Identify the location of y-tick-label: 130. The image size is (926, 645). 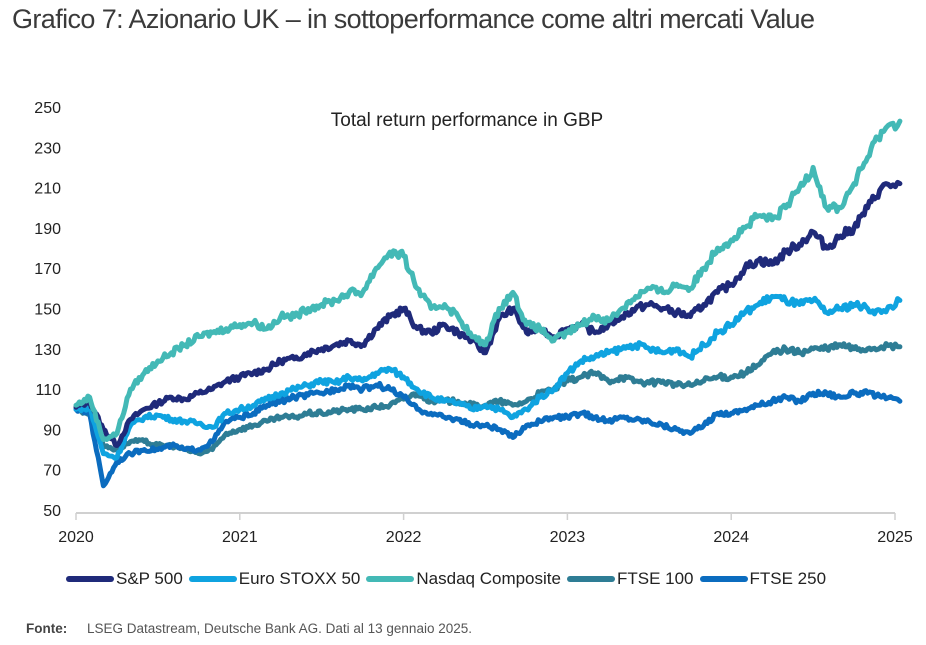
(47, 350).